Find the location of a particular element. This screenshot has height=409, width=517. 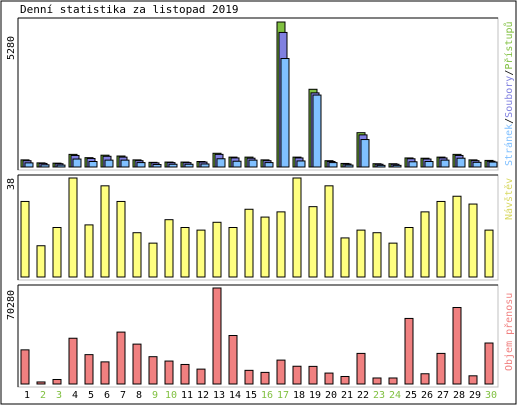

day-label-11: 11 is located at coordinates (187, 395).